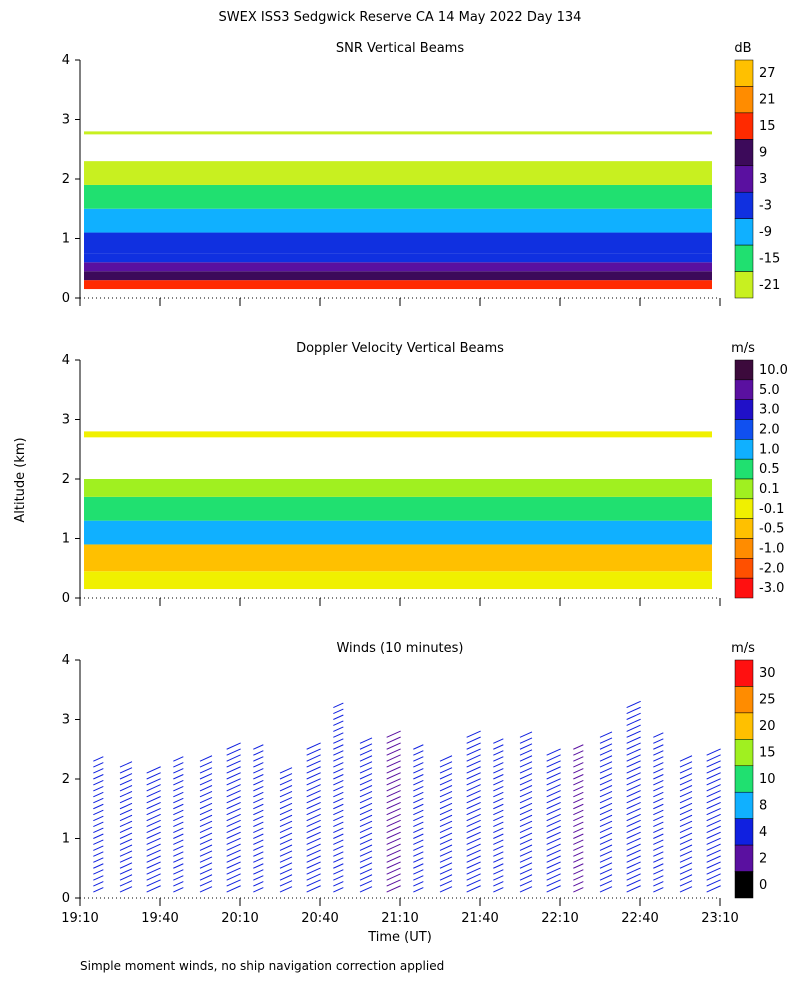 Image resolution: width=800 pixels, height=1000 pixels. I want to click on y-tick-label: 1, so click(66, 239).